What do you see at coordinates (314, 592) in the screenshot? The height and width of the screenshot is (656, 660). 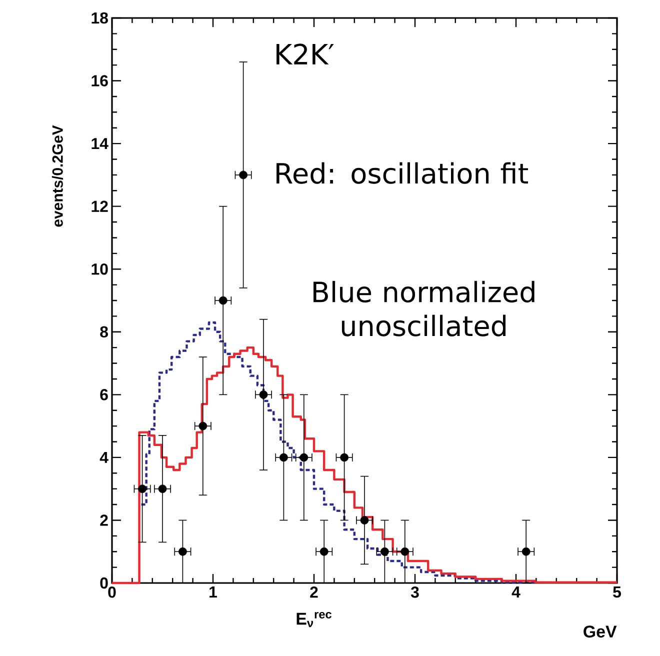 I see `x-tick-label: 2` at bounding box center [314, 592].